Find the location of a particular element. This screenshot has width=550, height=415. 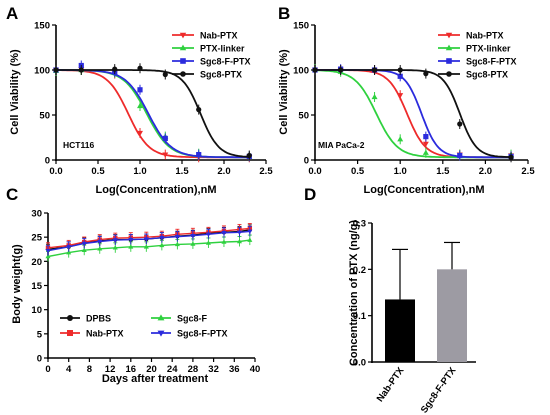

panel-a-legend-marker-sgc8-f-ptx is located at coordinates (183, 61).